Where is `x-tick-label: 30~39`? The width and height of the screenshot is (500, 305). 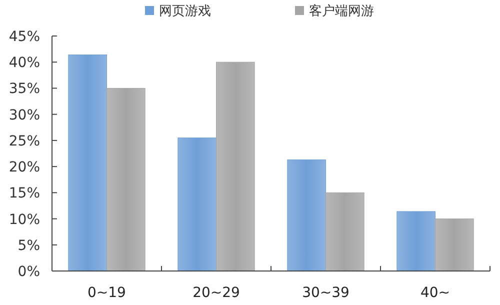 x-tick-label: 30~39 is located at coordinates (326, 293).